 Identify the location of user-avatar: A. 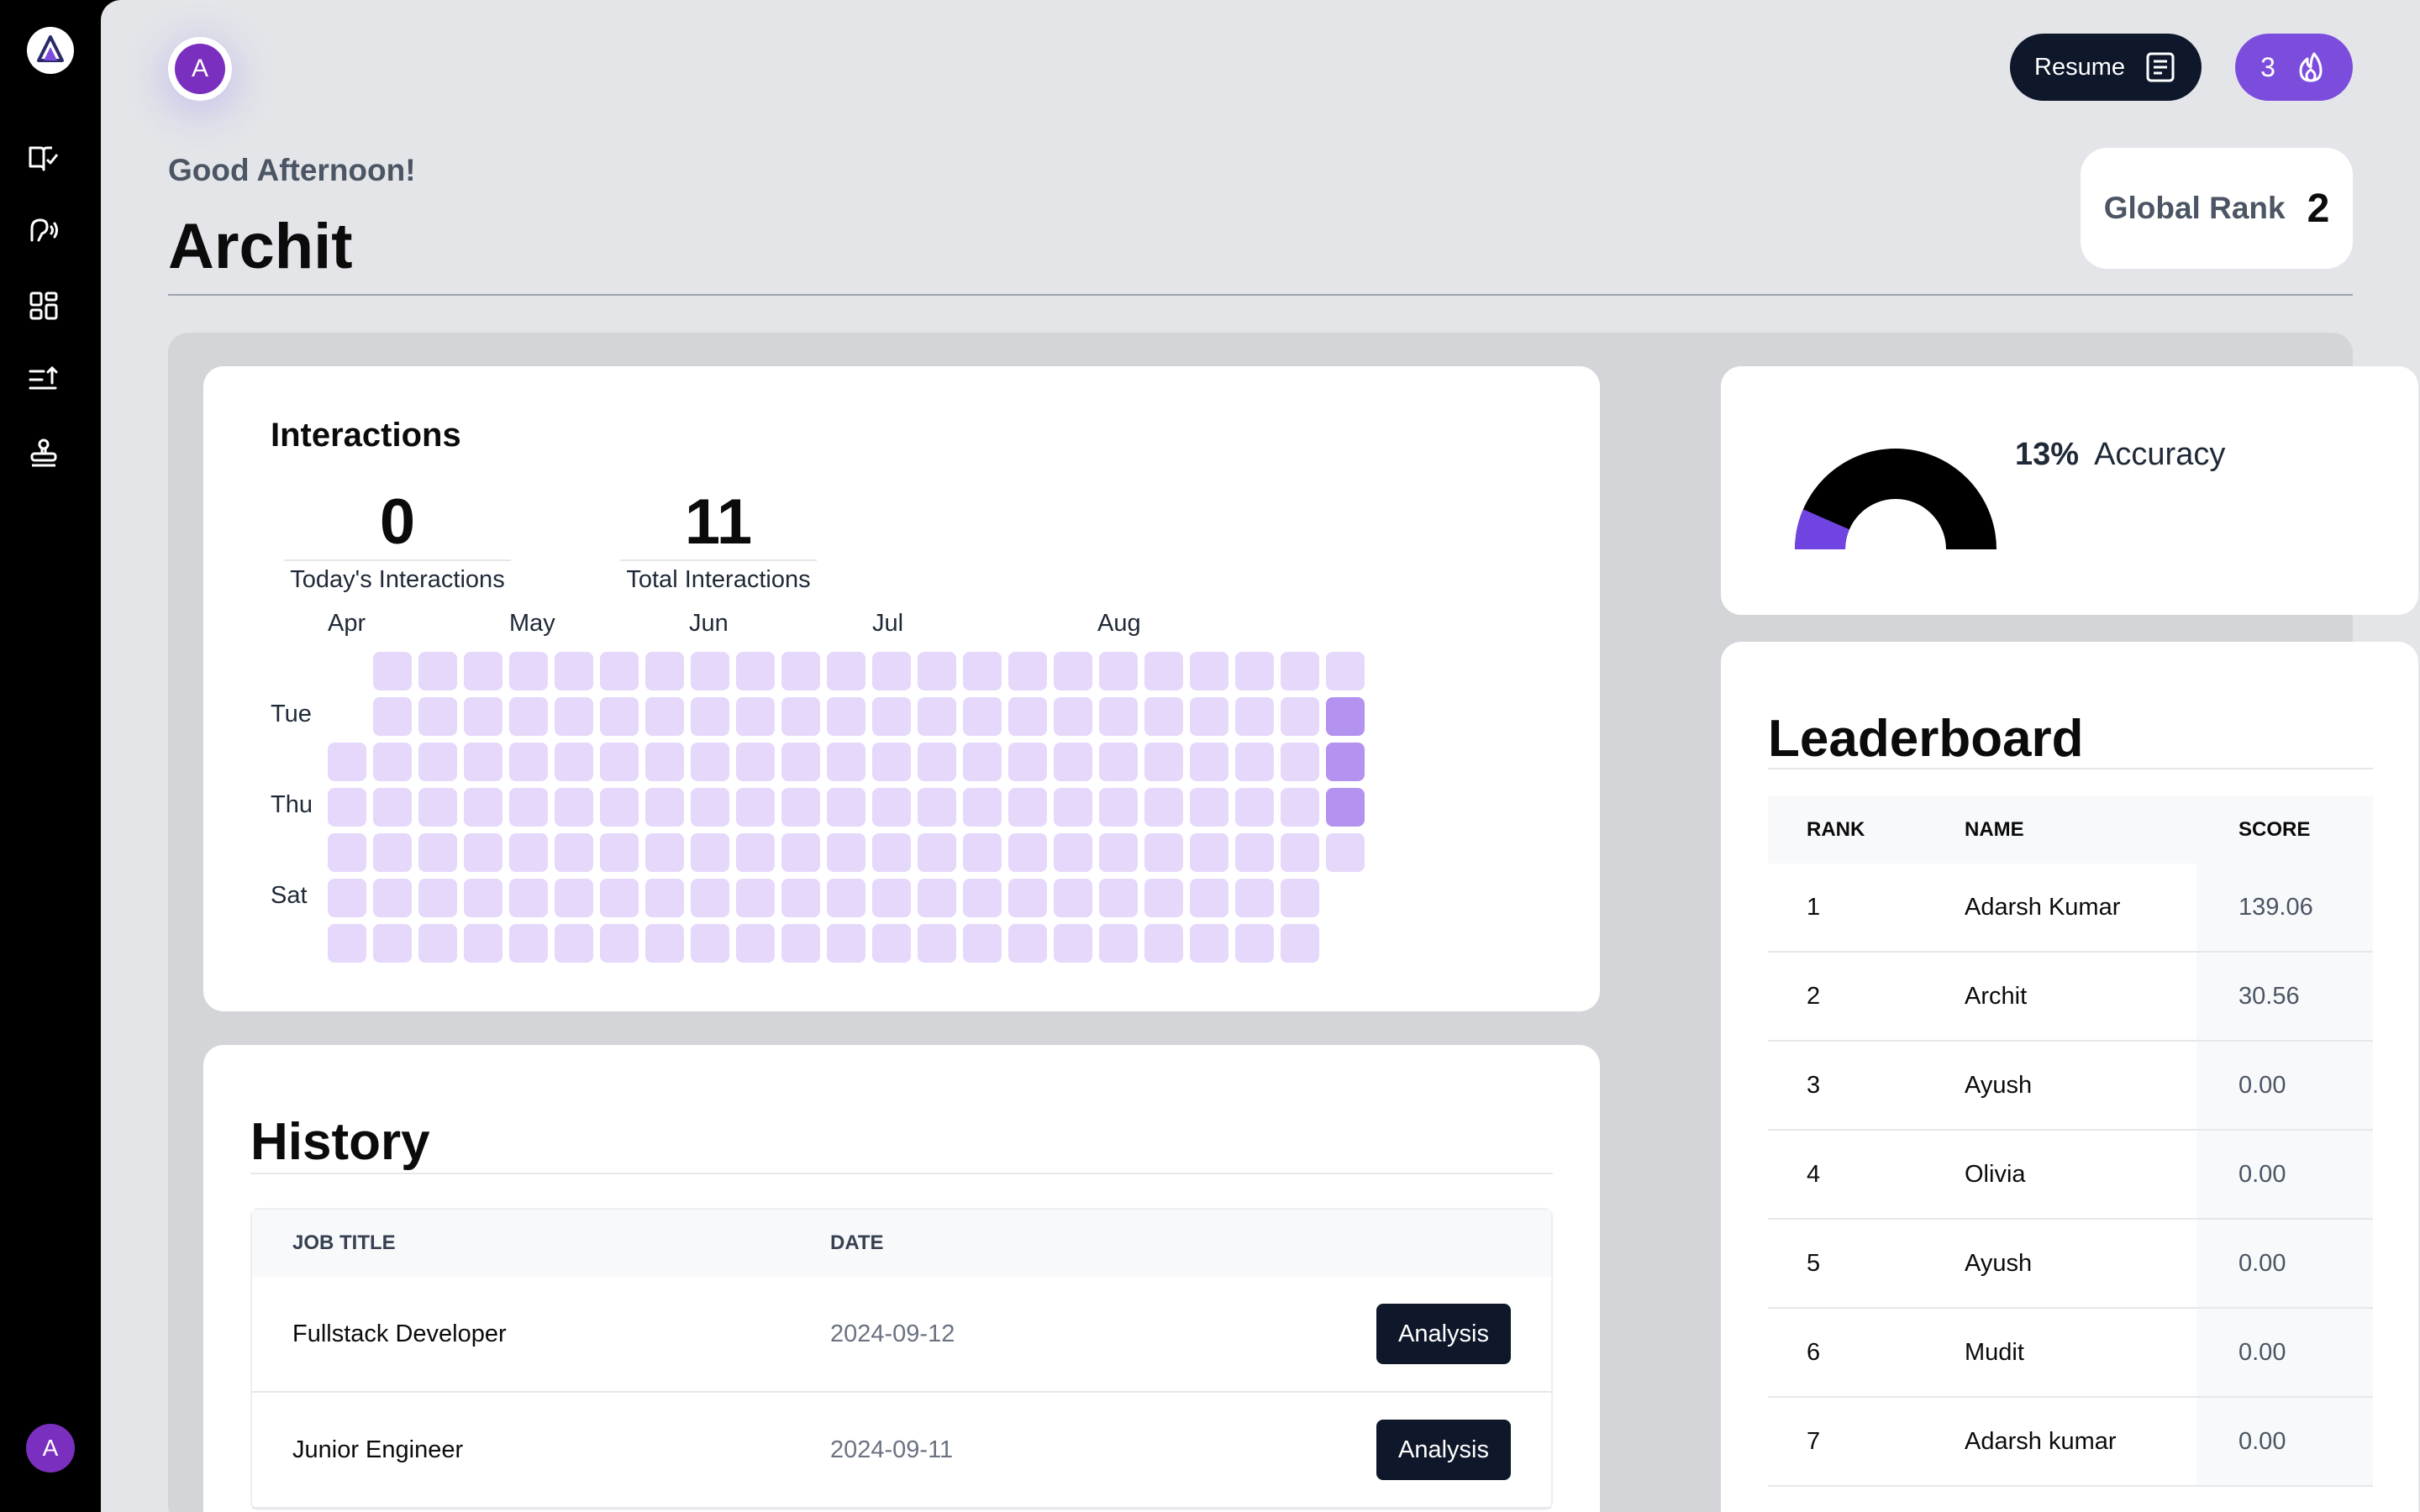
(200, 69).